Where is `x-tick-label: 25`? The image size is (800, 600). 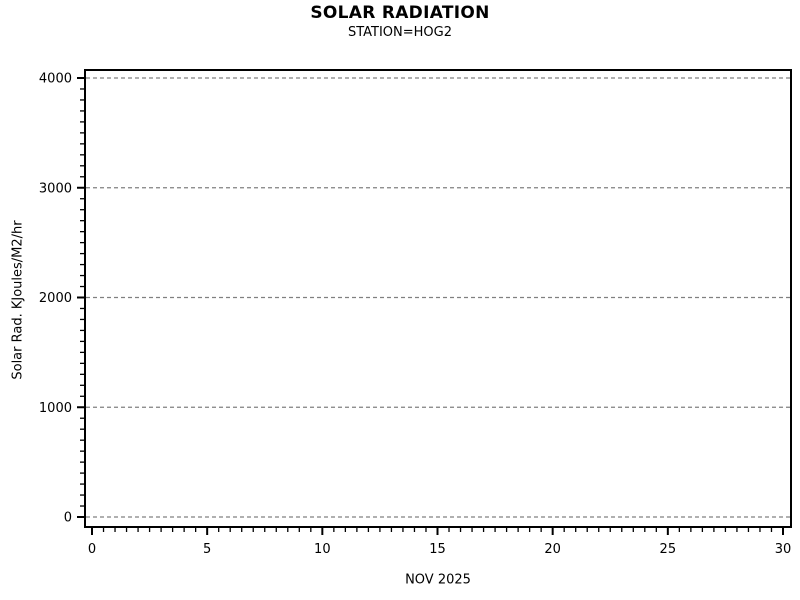 x-tick-label: 25 is located at coordinates (668, 549).